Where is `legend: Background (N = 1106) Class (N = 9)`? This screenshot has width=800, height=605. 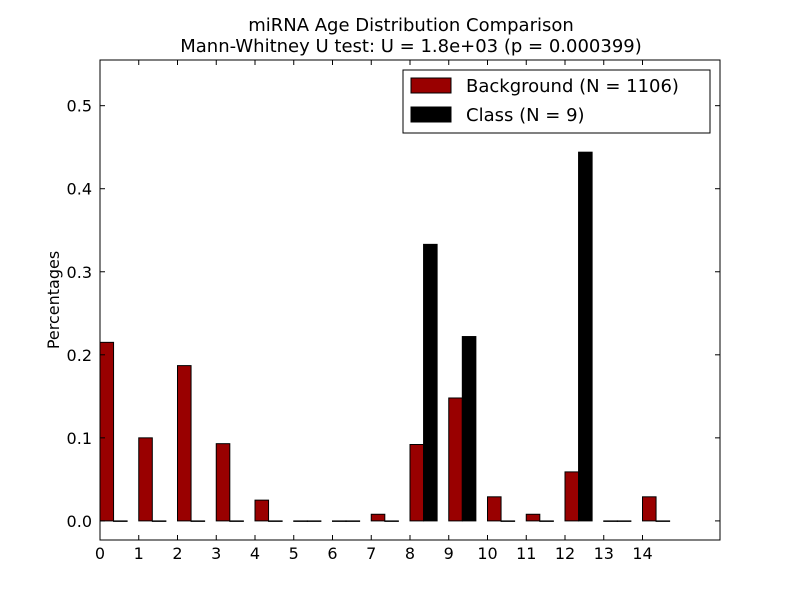 legend: Background (N = 1106) Class (N = 9) is located at coordinates (556, 101).